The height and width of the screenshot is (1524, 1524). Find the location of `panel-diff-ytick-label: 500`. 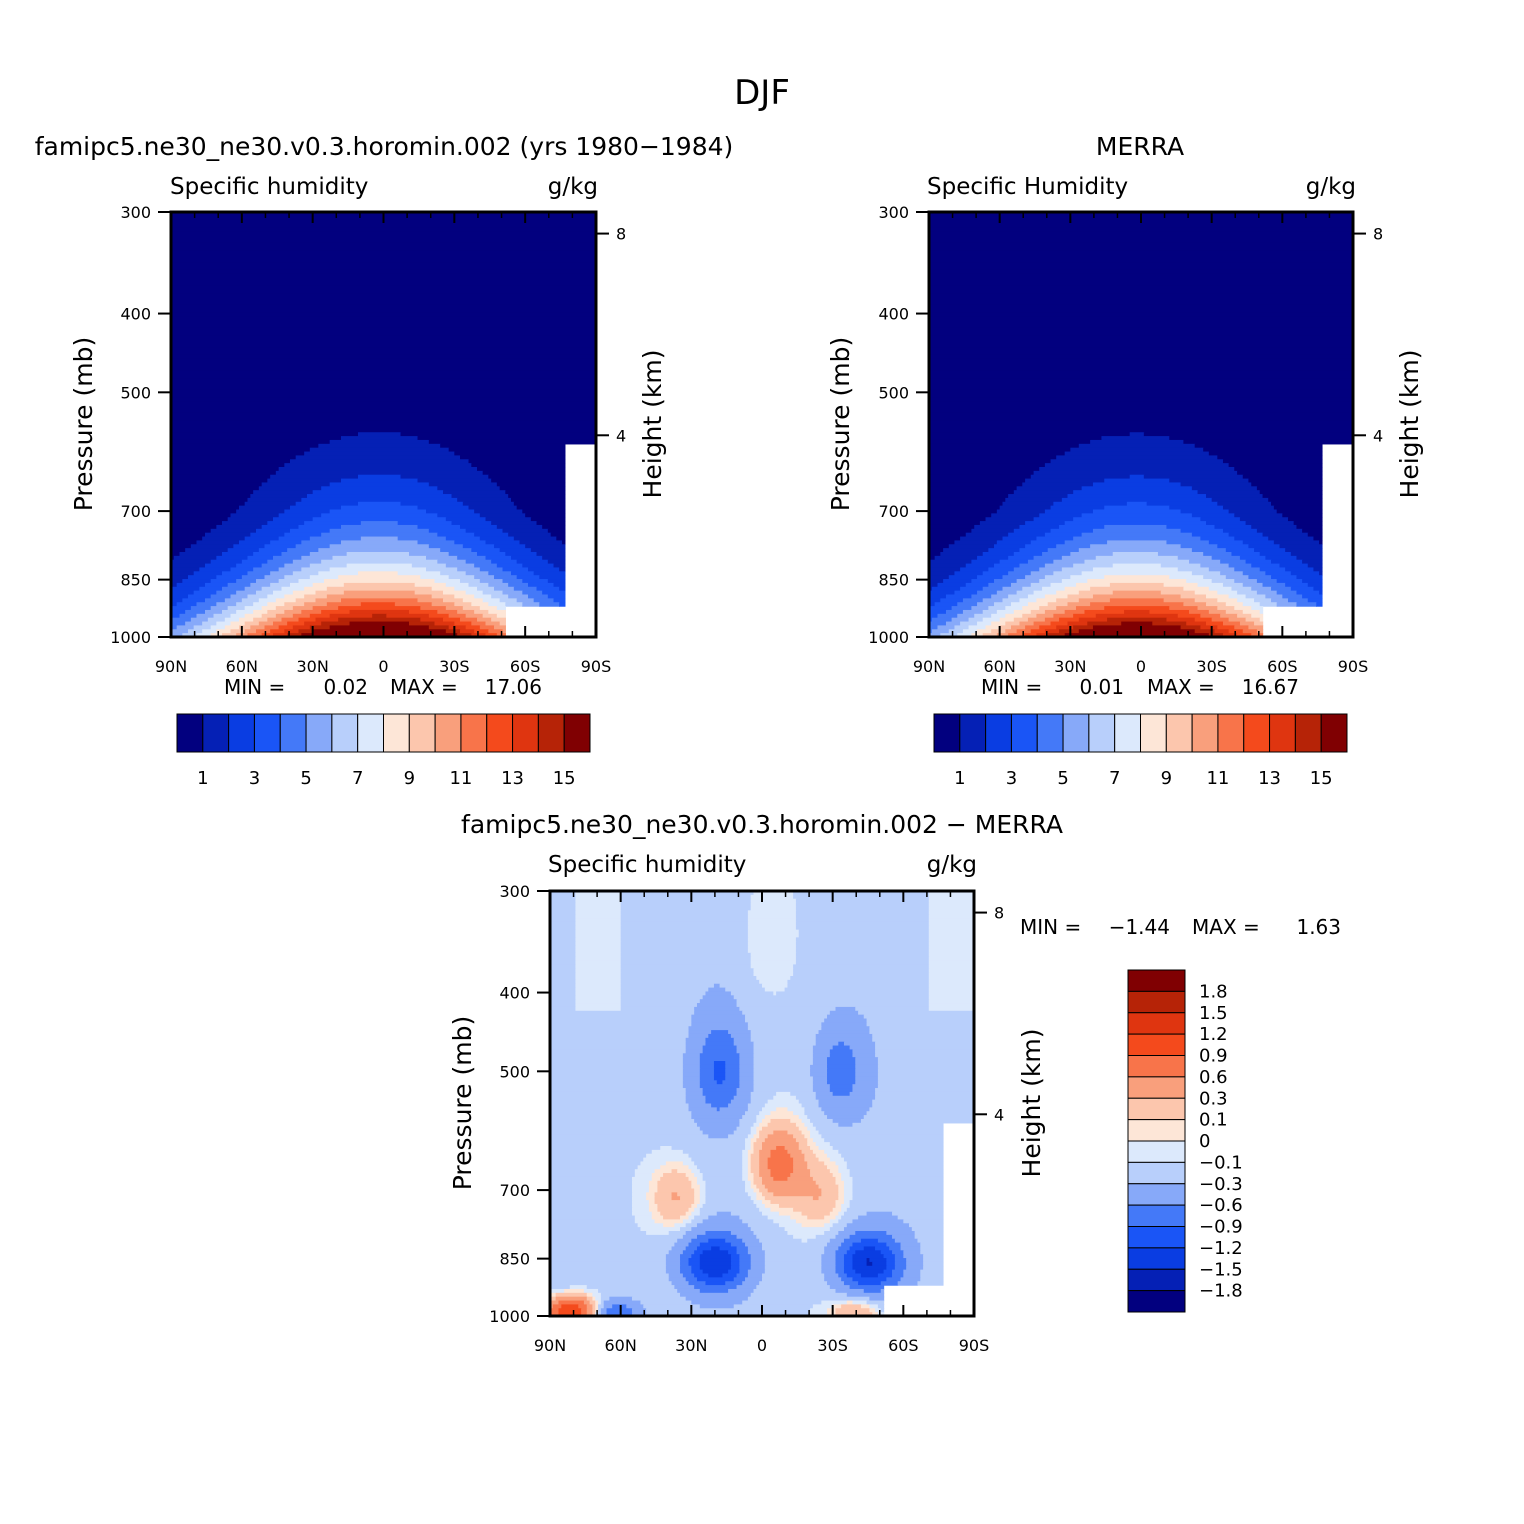

panel-diff-ytick-label: 500 is located at coordinates (514, 1071).